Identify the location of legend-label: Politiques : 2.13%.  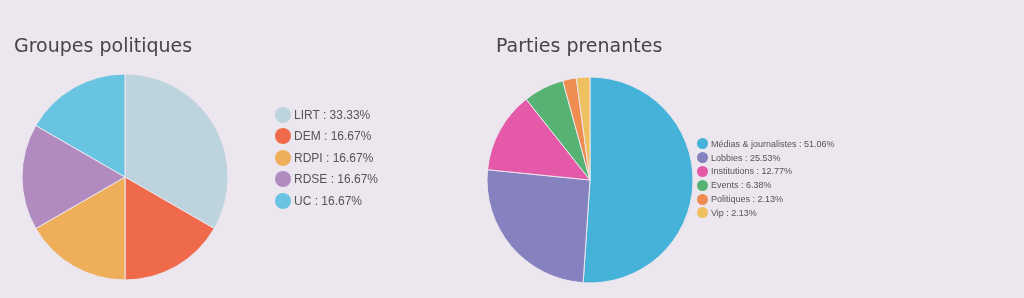
(747, 199).